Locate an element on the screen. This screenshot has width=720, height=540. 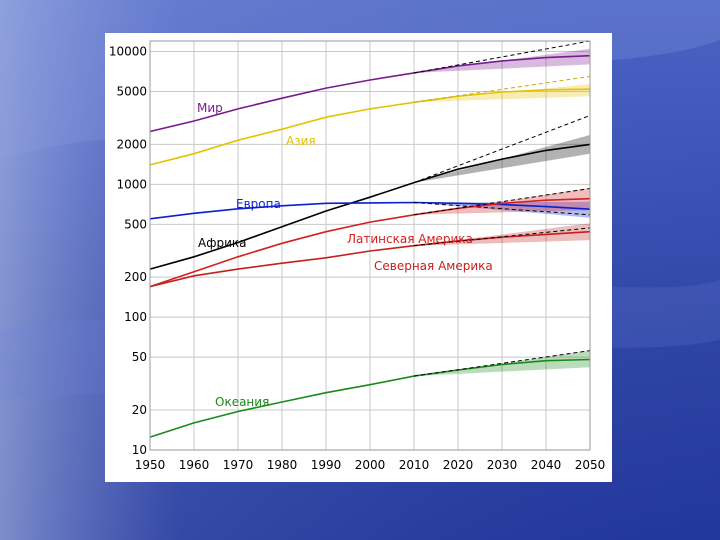
y-tick-label-10: 10 is located at coordinates (139, 450).